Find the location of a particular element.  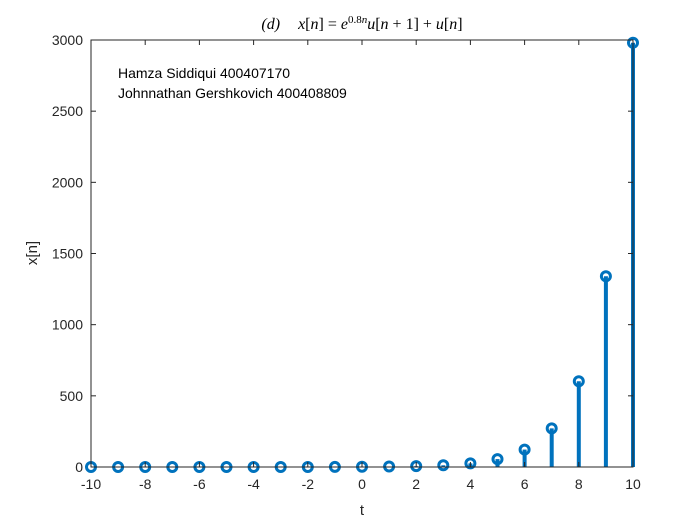

annotation-line-2: Johnnathan Gershkovich 400408809 is located at coordinates (232, 93).